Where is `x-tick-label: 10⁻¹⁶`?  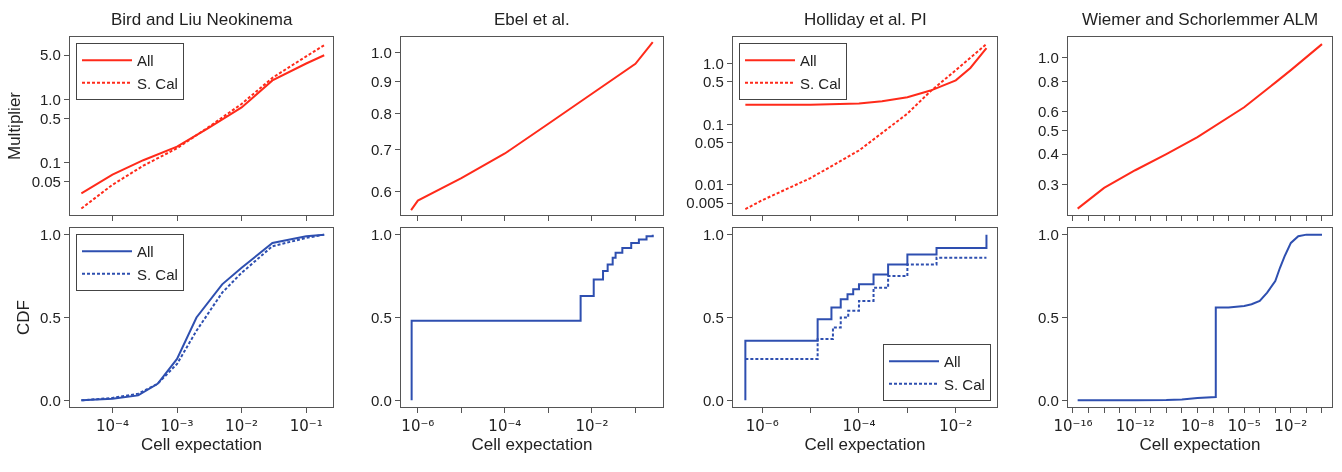
x-tick-label: 10⁻¹⁶ is located at coordinates (1073, 426).